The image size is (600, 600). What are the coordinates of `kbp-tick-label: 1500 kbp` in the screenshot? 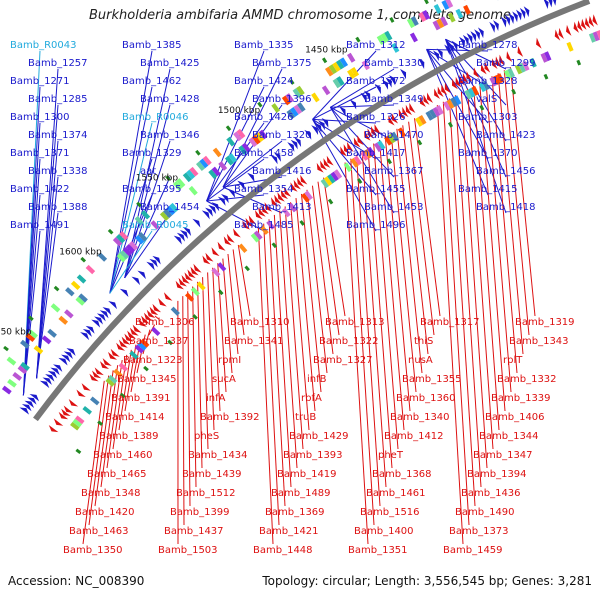 It's located at (239, 111).